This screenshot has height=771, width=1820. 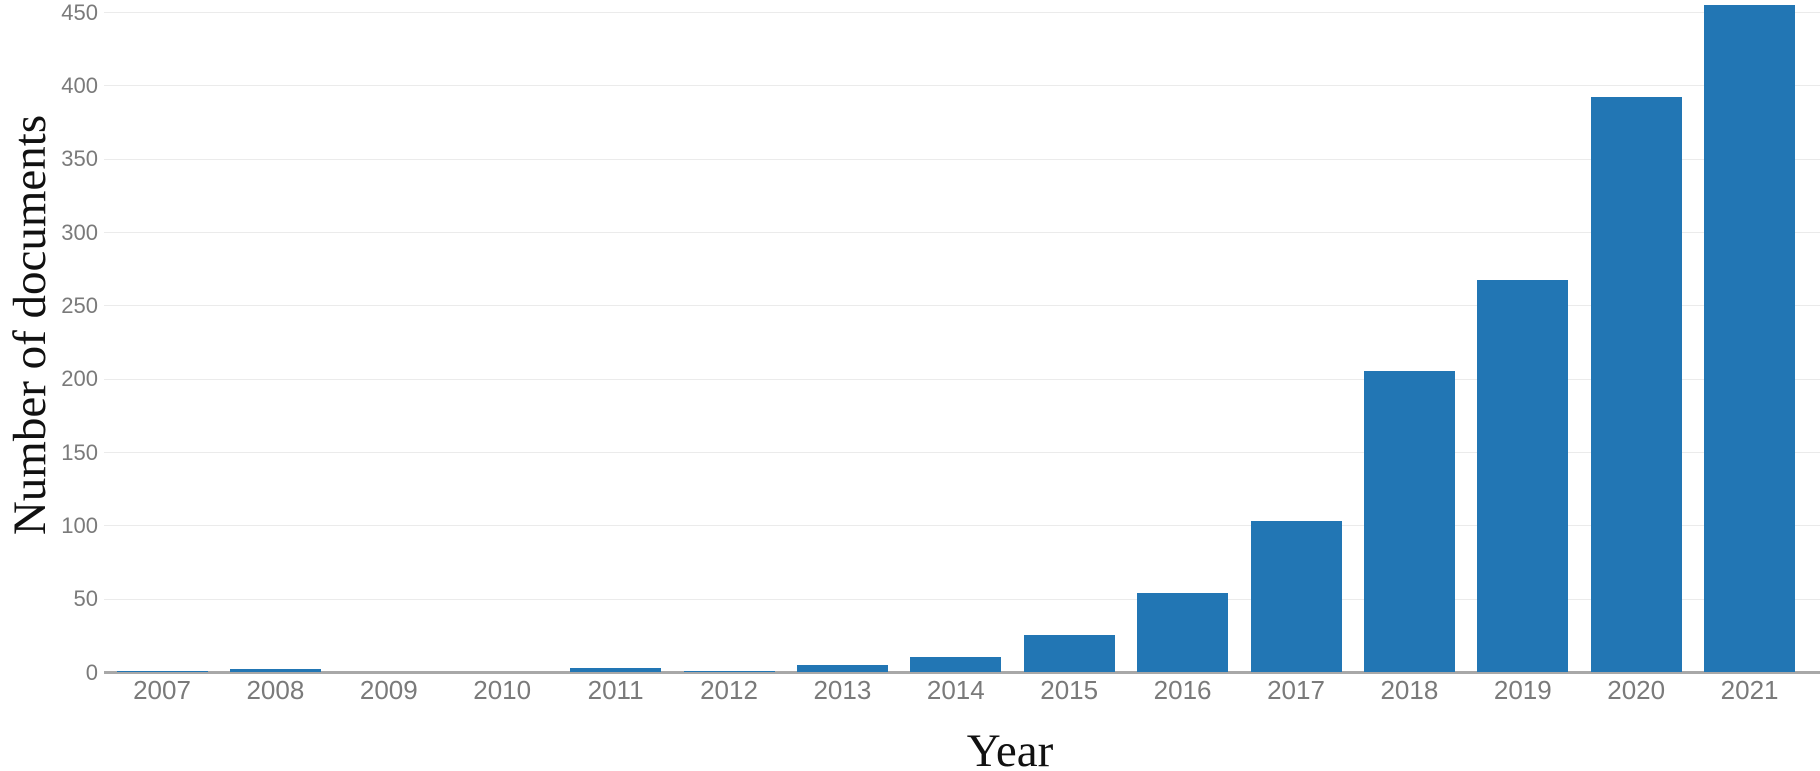 I want to click on x-tick-label: 2021, so click(x=1749, y=690).